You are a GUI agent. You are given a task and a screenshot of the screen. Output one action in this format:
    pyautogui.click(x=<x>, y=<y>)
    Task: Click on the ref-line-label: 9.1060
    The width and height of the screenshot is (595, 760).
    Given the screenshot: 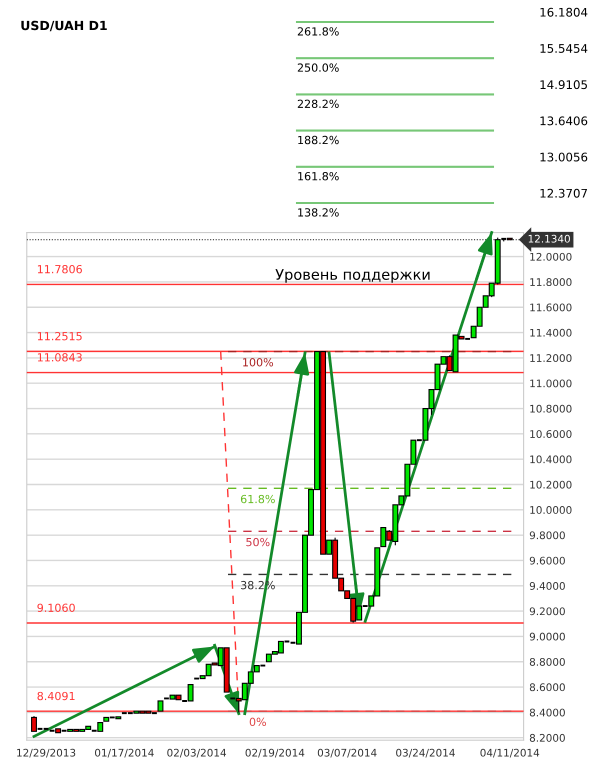 What is the action you would take?
    pyautogui.click(x=56, y=608)
    